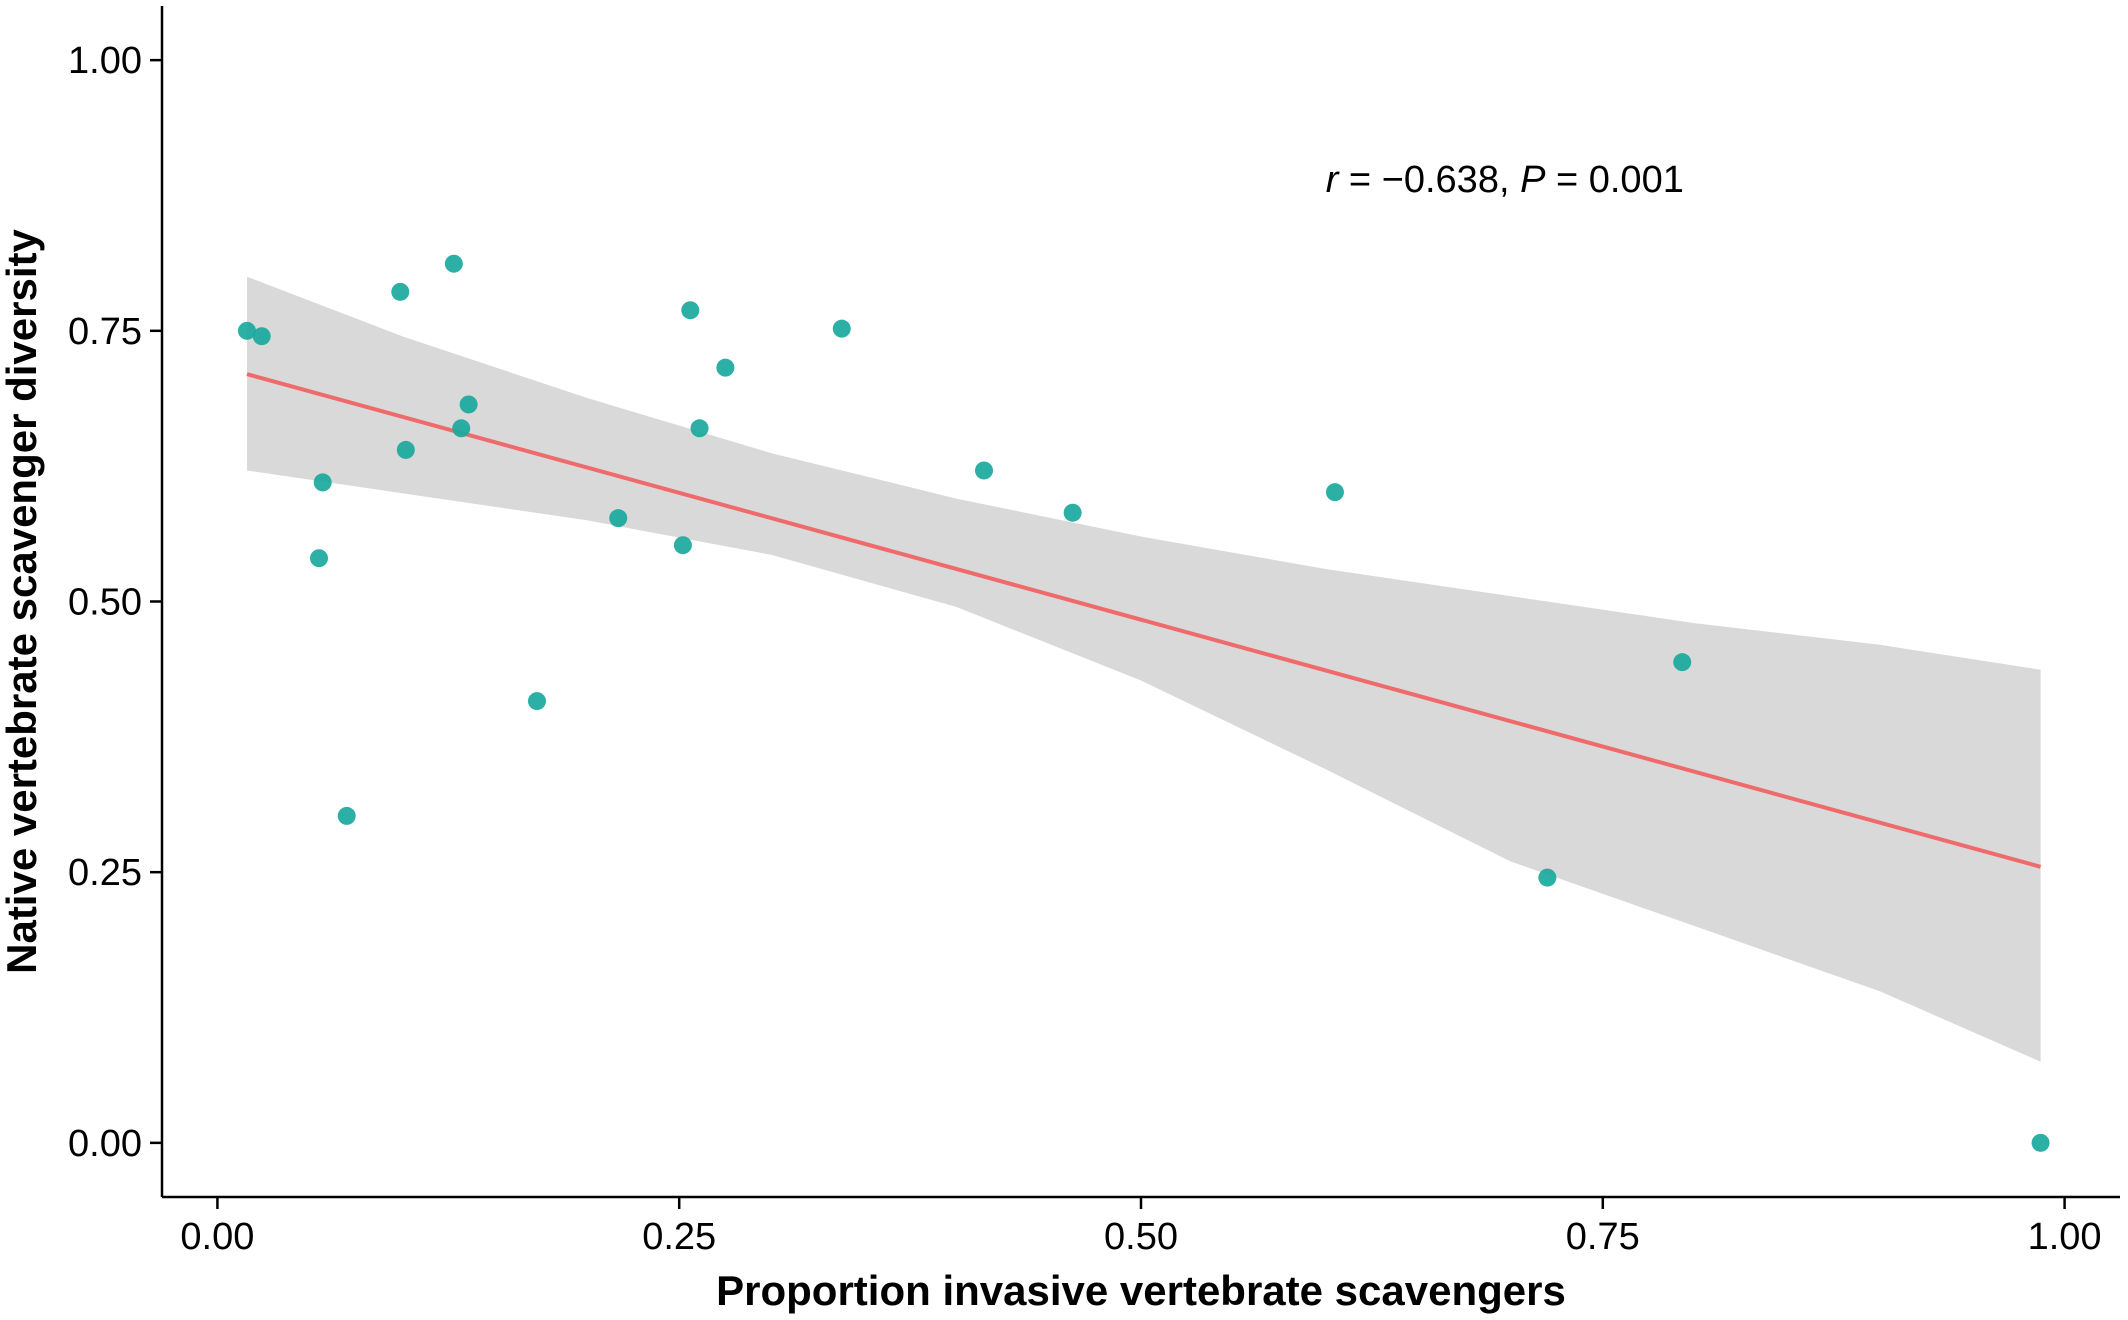 The height and width of the screenshot is (1320, 2128). I want to click on y-tick-label: 0.50, so click(105, 603).